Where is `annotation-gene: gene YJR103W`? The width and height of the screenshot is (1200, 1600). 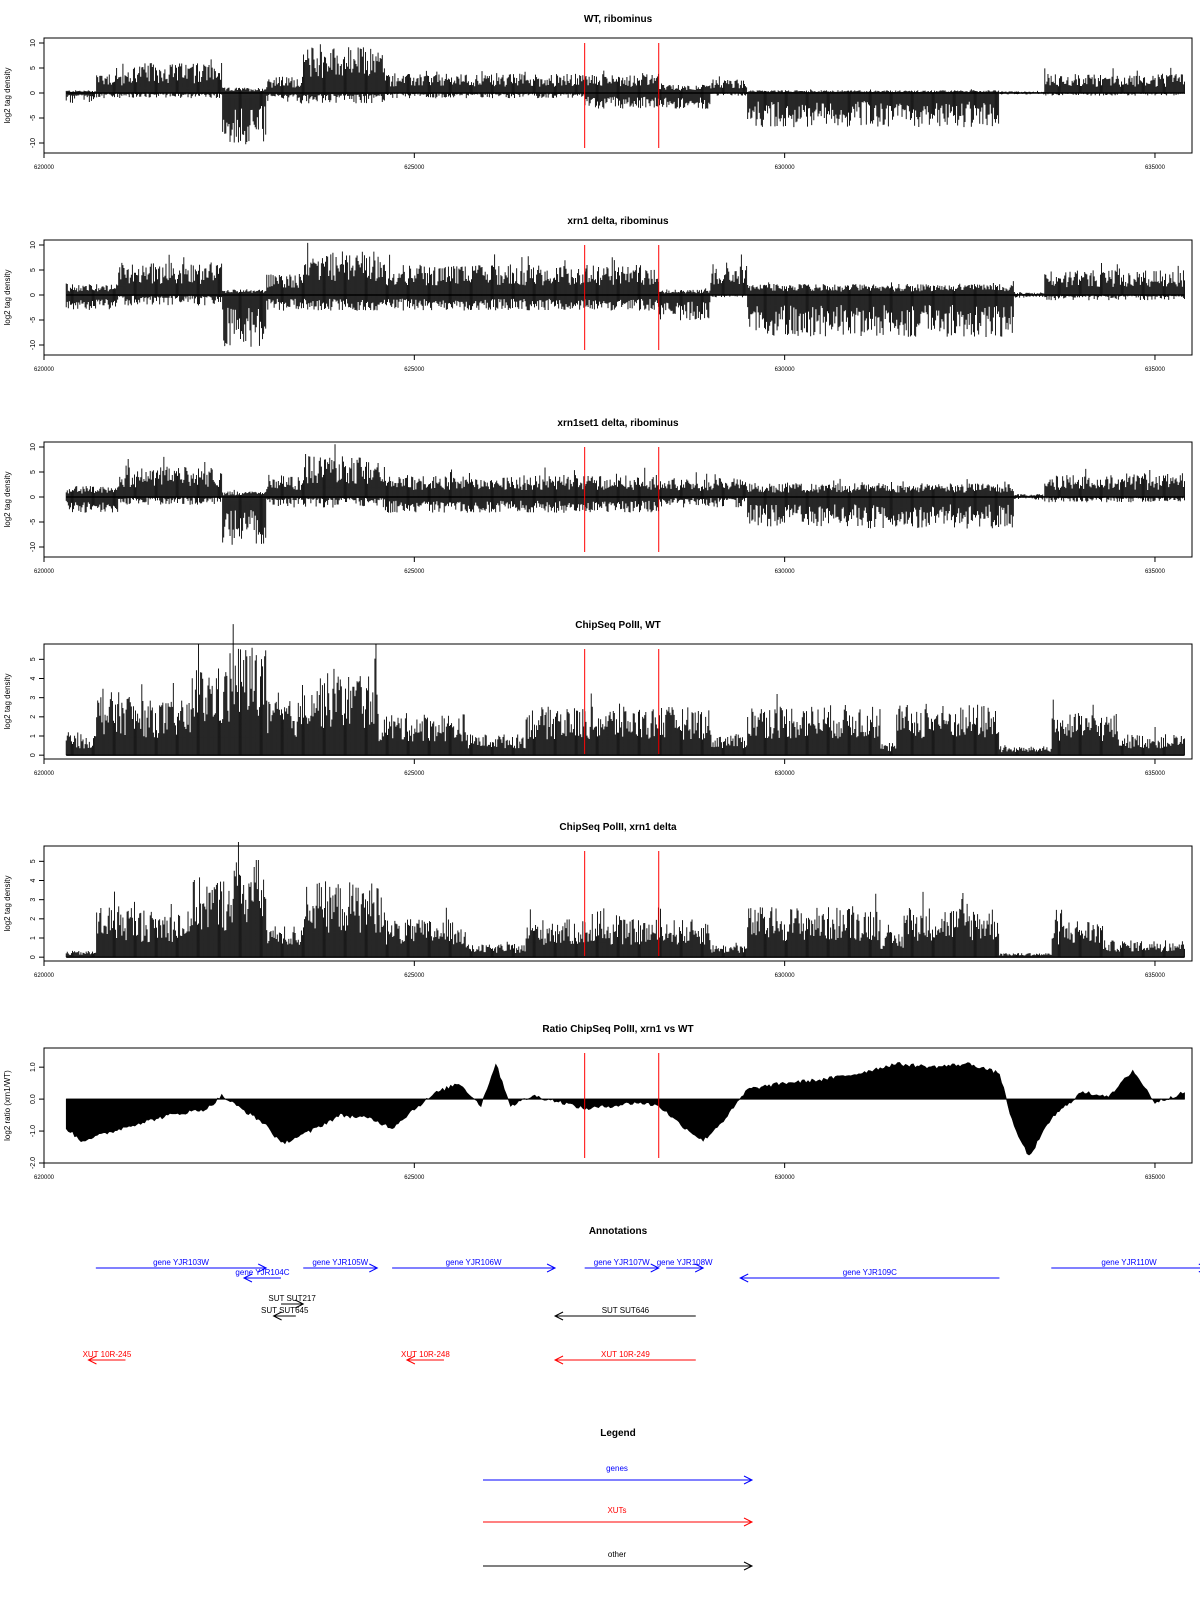 annotation-gene: gene YJR103W is located at coordinates (181, 1265).